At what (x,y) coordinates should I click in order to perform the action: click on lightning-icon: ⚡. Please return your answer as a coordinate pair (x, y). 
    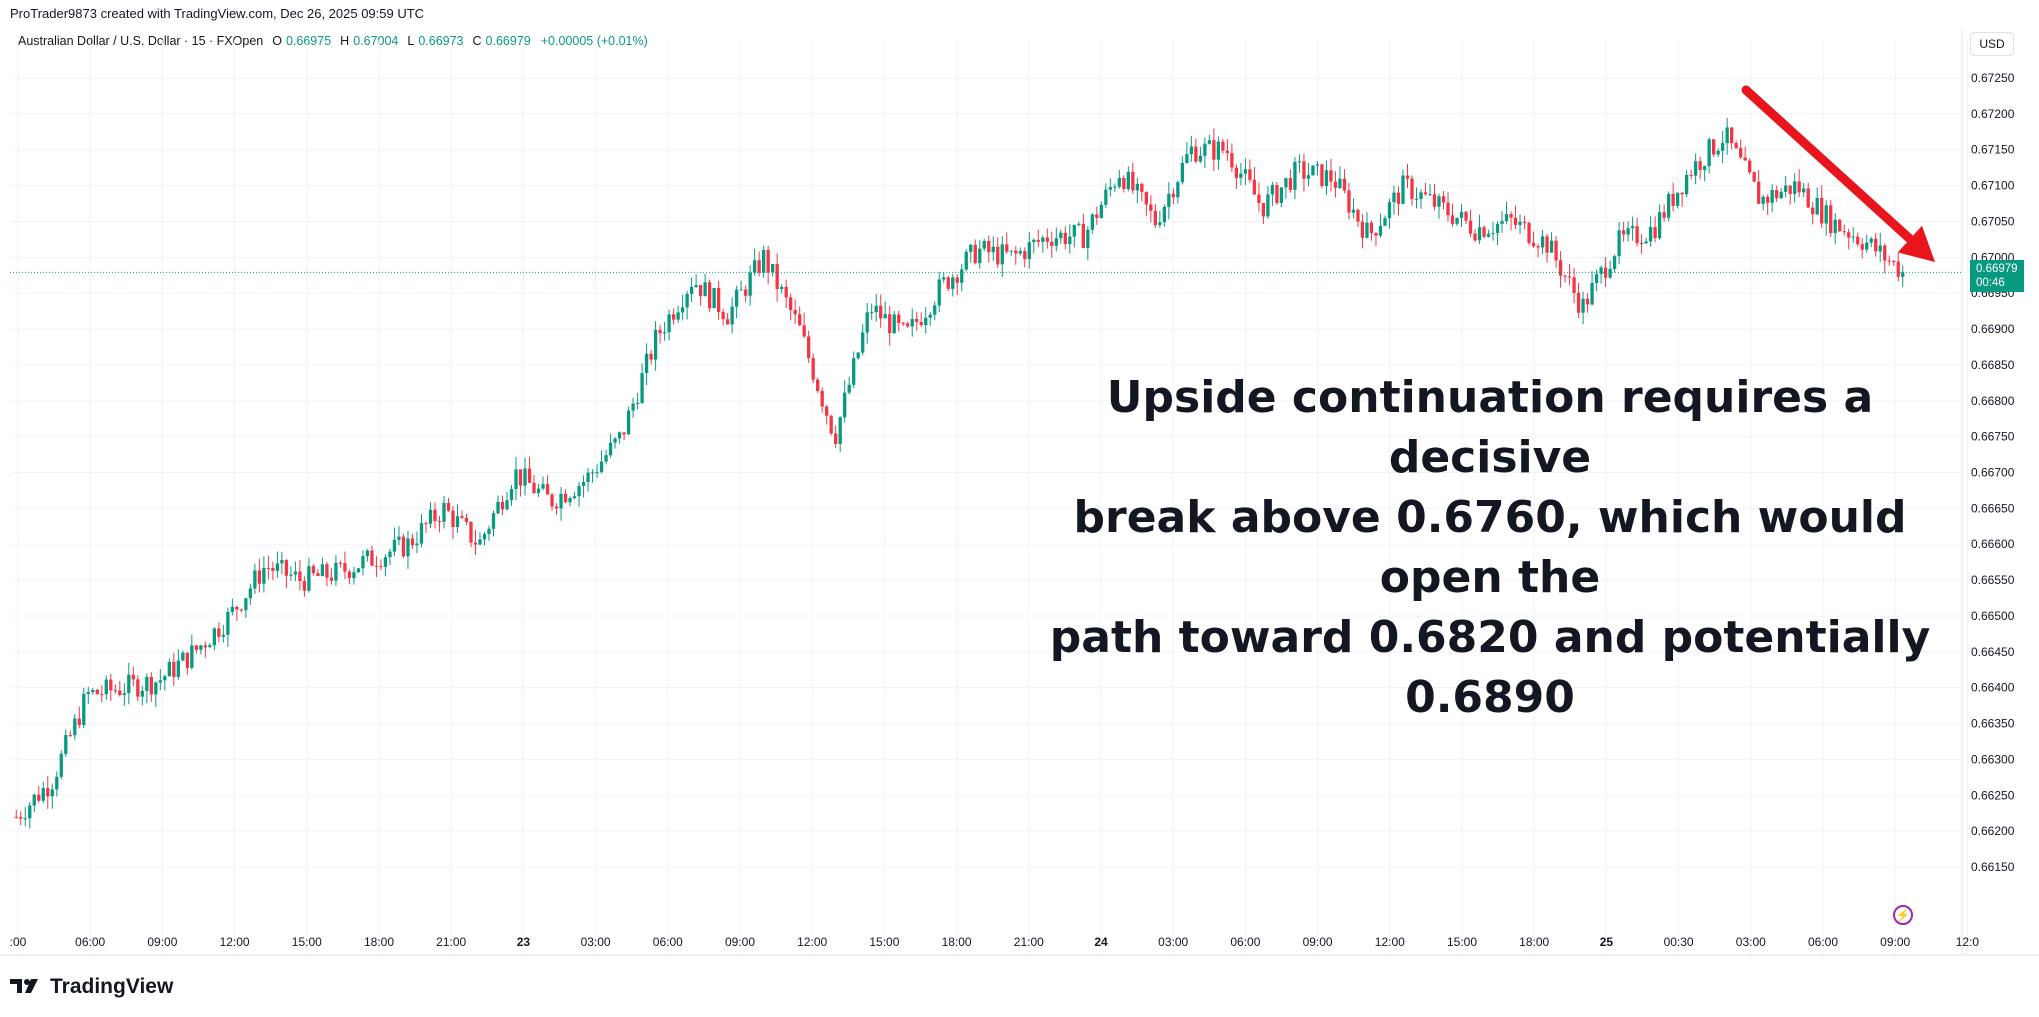
    Looking at the image, I should click on (1903, 915).